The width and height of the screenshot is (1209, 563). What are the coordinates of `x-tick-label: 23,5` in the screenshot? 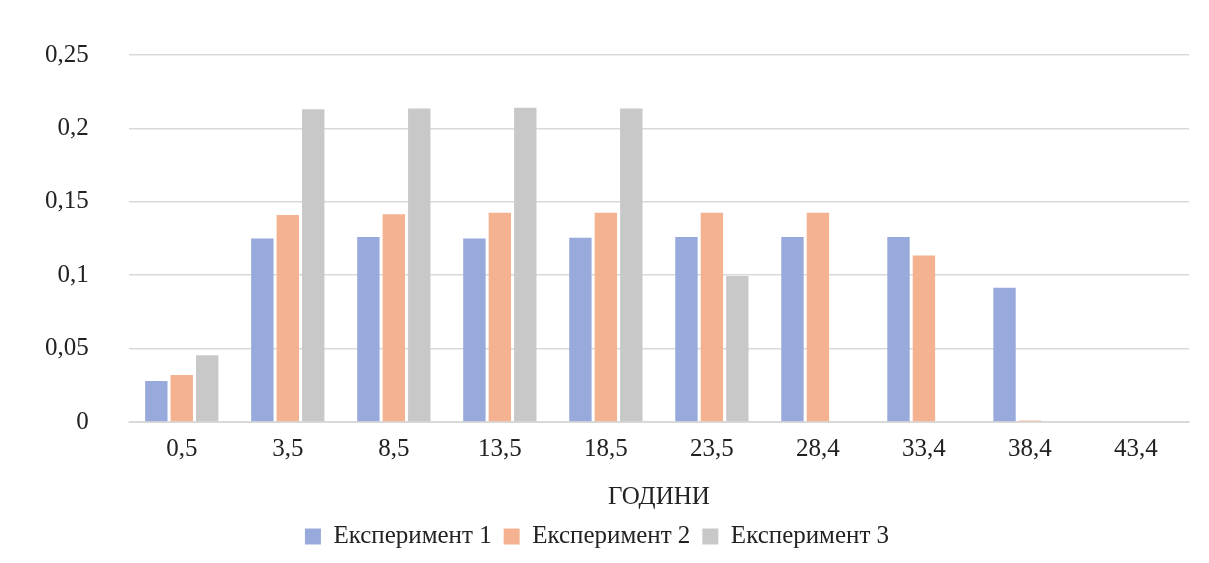 It's located at (712, 447).